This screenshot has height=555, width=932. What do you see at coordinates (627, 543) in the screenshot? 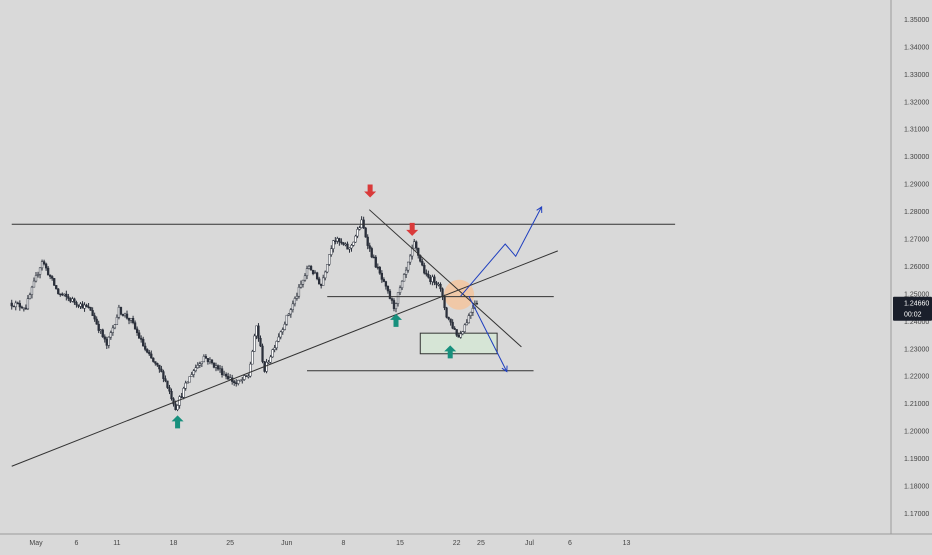
I see `time-tick-label: 13` at bounding box center [627, 543].